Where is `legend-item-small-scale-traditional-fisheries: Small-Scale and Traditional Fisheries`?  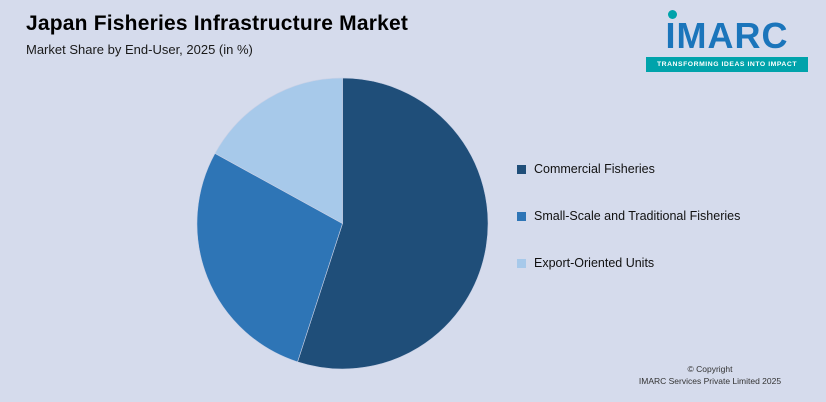
legend-item-small-scale-traditional-fisheries: Small-Scale and Traditional Fisheries is located at coordinates (628, 216).